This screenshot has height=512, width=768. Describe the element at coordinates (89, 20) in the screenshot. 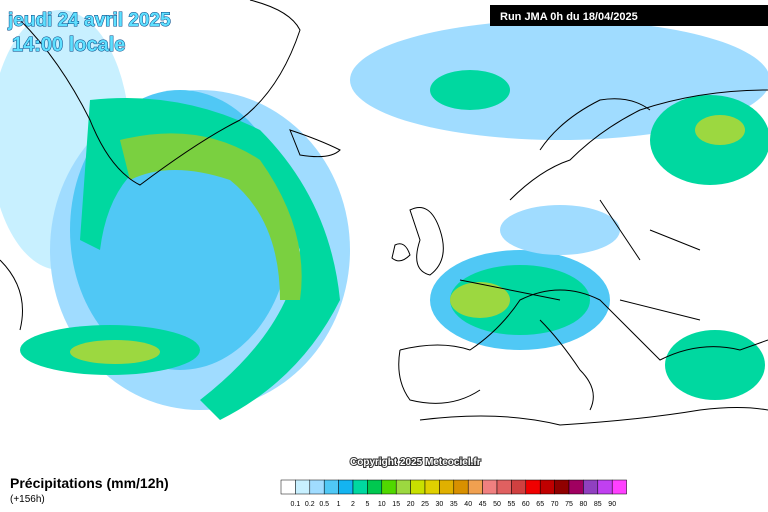

I see `date-title: jeudi 24 avril 2025` at that location.